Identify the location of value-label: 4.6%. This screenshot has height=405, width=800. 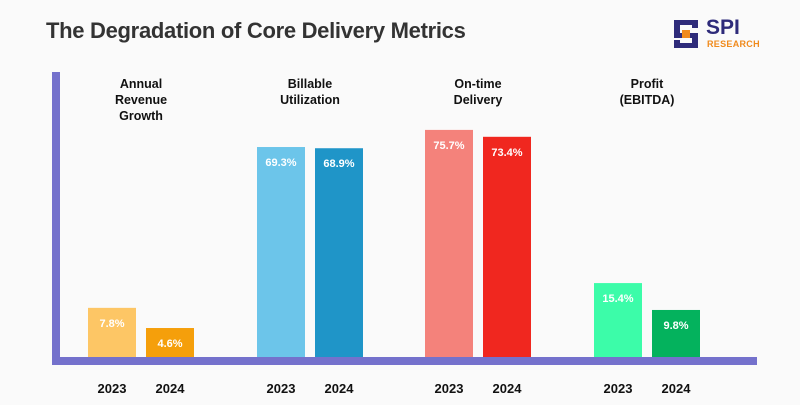
(169, 344).